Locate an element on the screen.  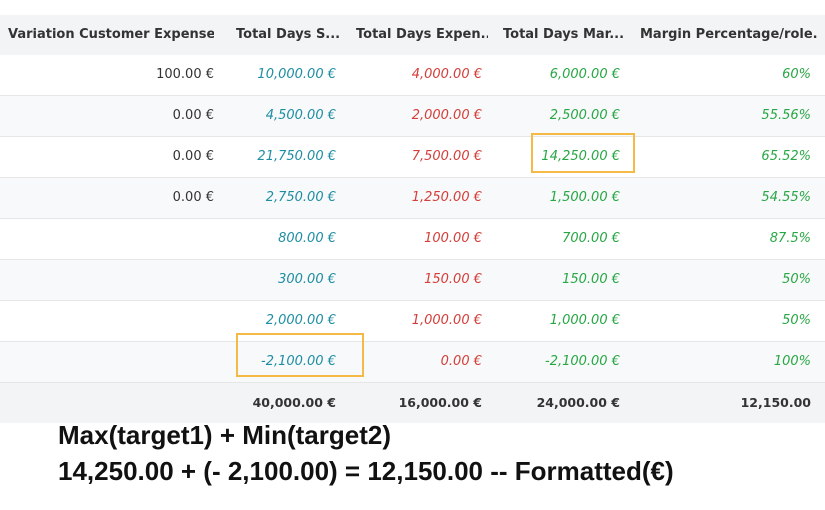
cell-sold: 800.00 € is located at coordinates (307, 238).